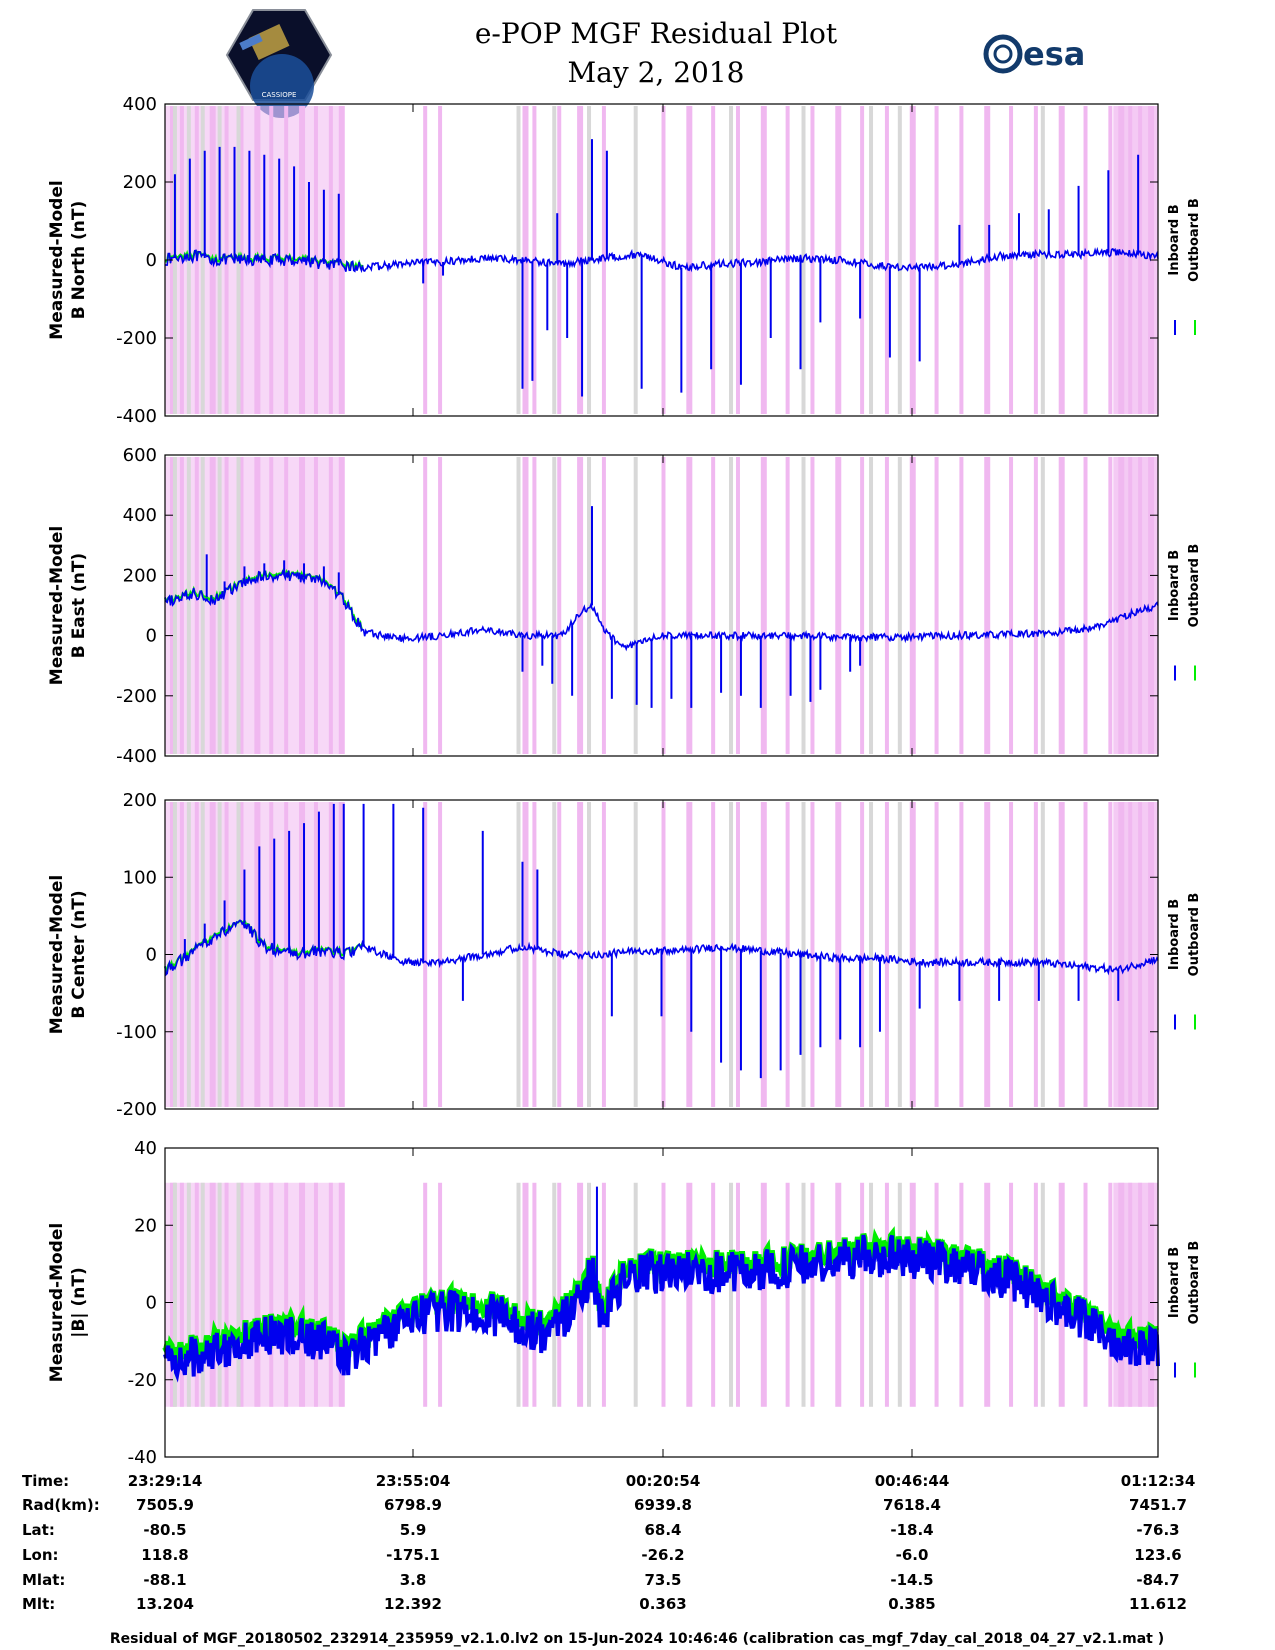 Image resolution: width=1275 pixels, height=1650 pixels. I want to click on esa-logo-text: esa, so click(1054, 54).